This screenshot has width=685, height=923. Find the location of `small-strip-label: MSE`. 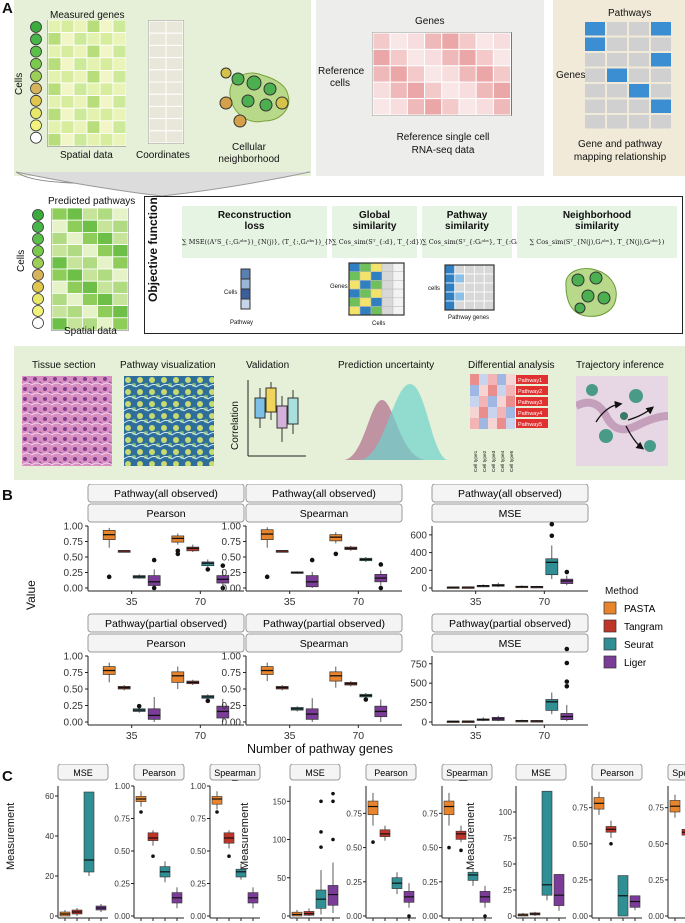

small-strip-label: MSE is located at coordinates (83, 773).